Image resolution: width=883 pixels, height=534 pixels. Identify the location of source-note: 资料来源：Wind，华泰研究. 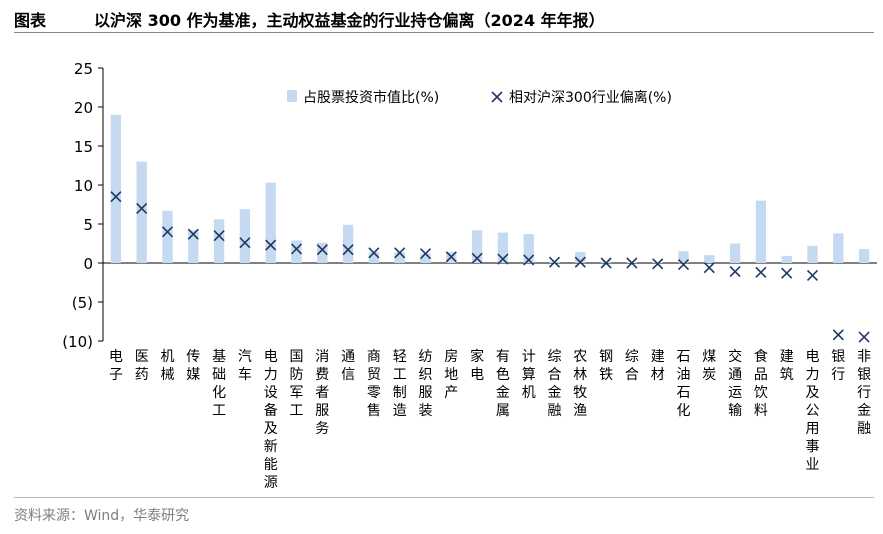
(102, 516).